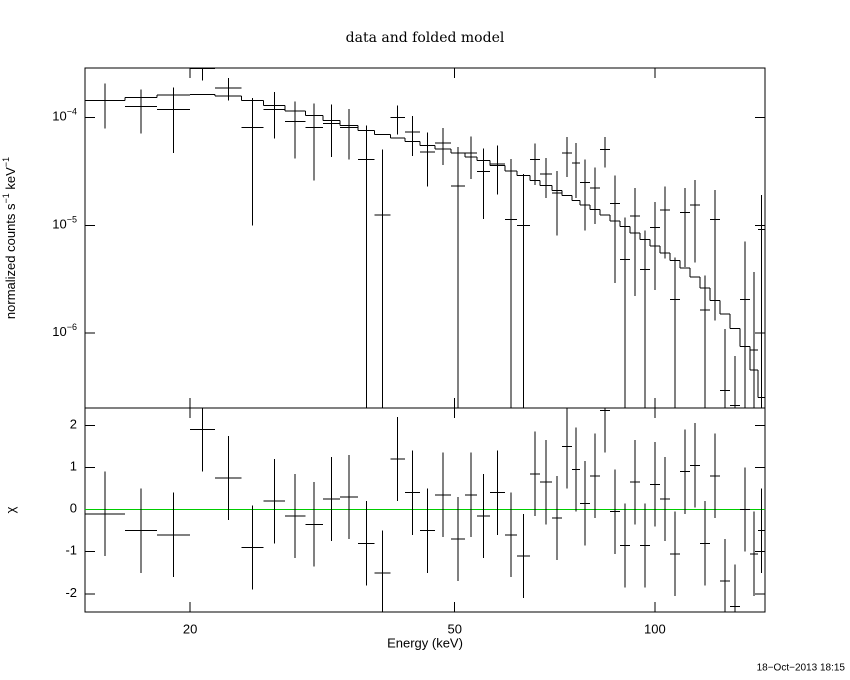  What do you see at coordinates (655, 628) in the screenshot?
I see `x-tick-label: 100` at bounding box center [655, 628].